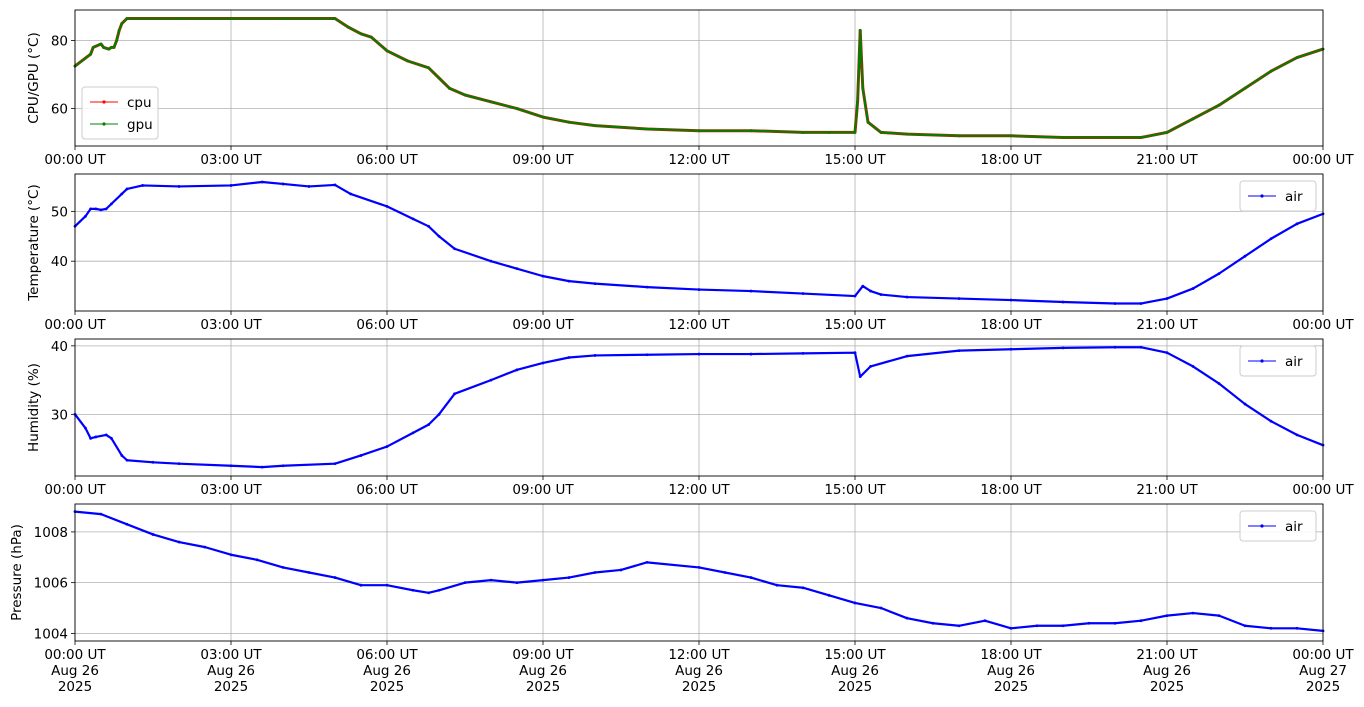  What do you see at coordinates (1294, 362) in the screenshot?
I see `legend-label-air: air` at bounding box center [1294, 362].